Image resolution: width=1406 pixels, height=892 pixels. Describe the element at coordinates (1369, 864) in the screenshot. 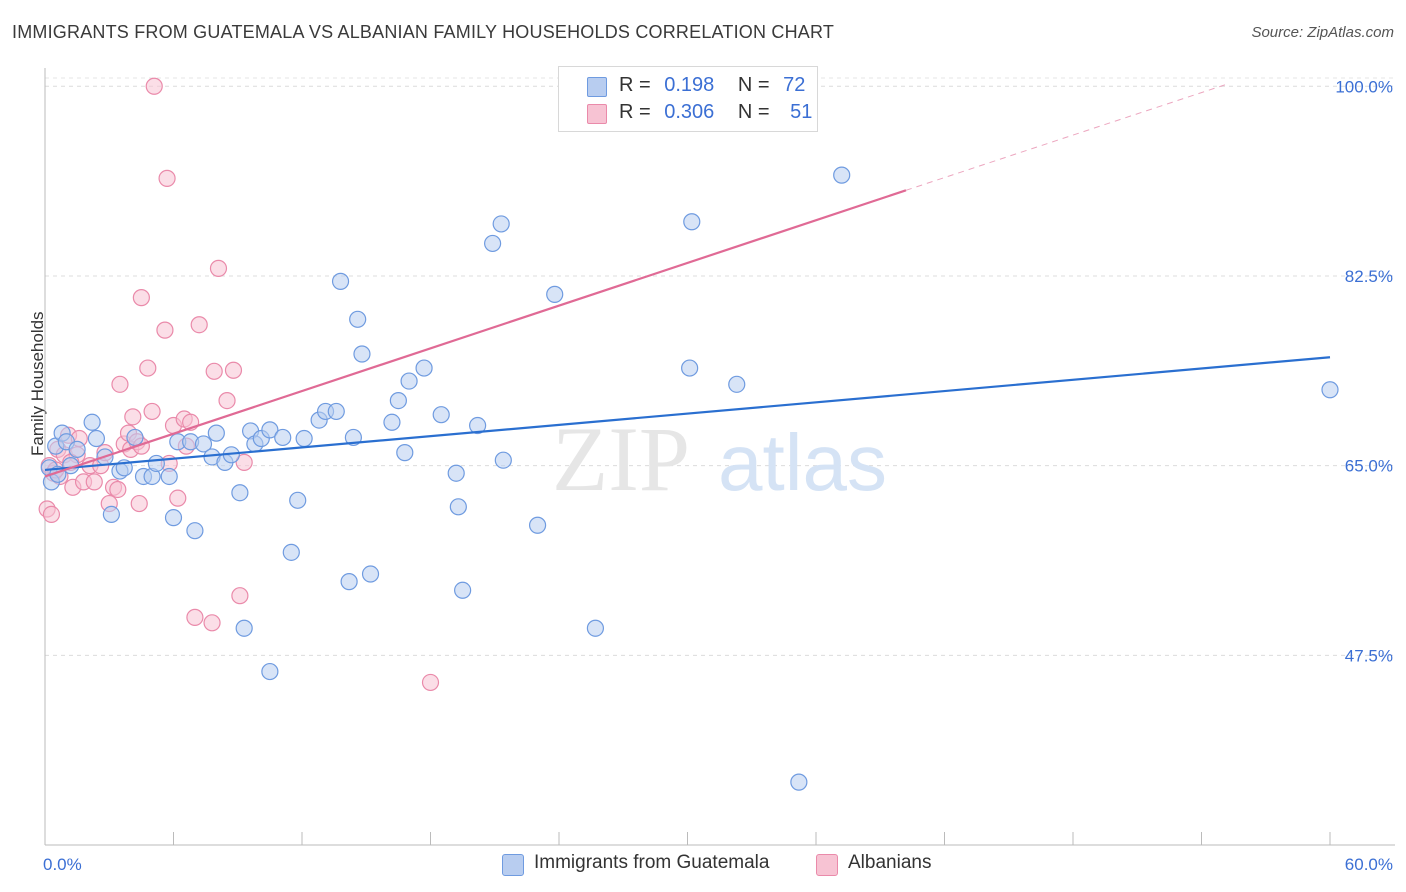

I see `x-tick-label: 60.0%` at that location.